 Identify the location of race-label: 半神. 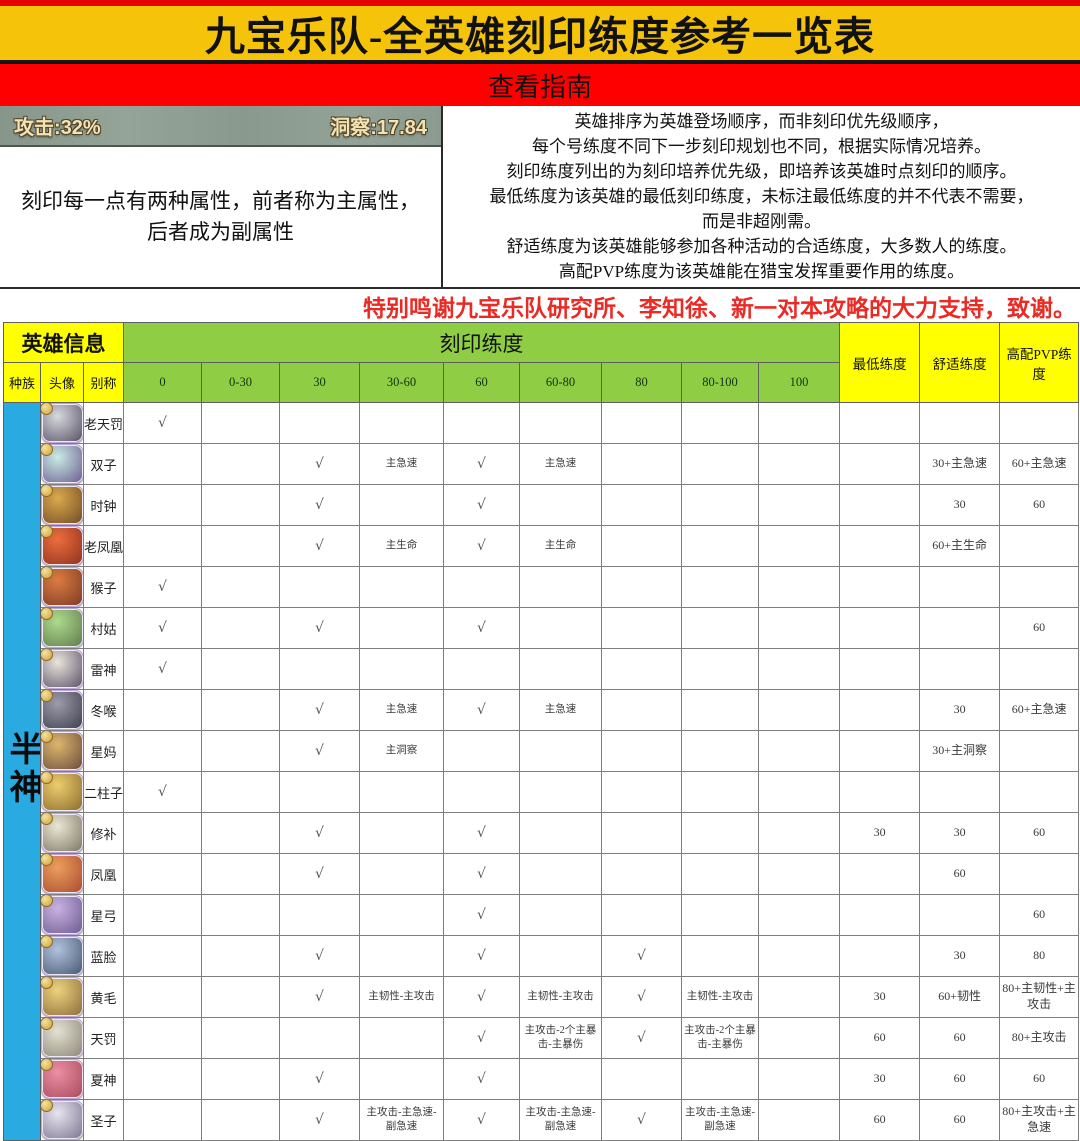
(22, 769).